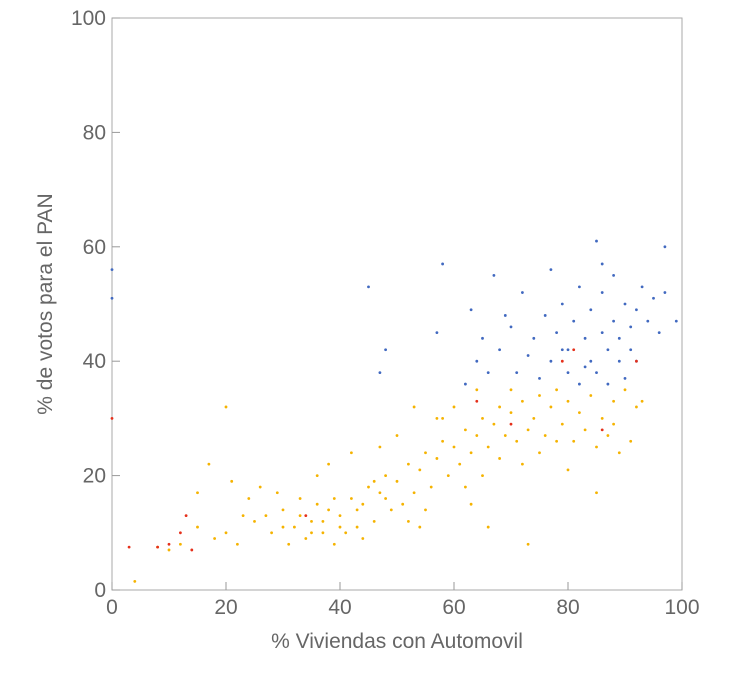 The width and height of the screenshot is (746, 678). I want to click on y-tick-label: 0, so click(100, 590).